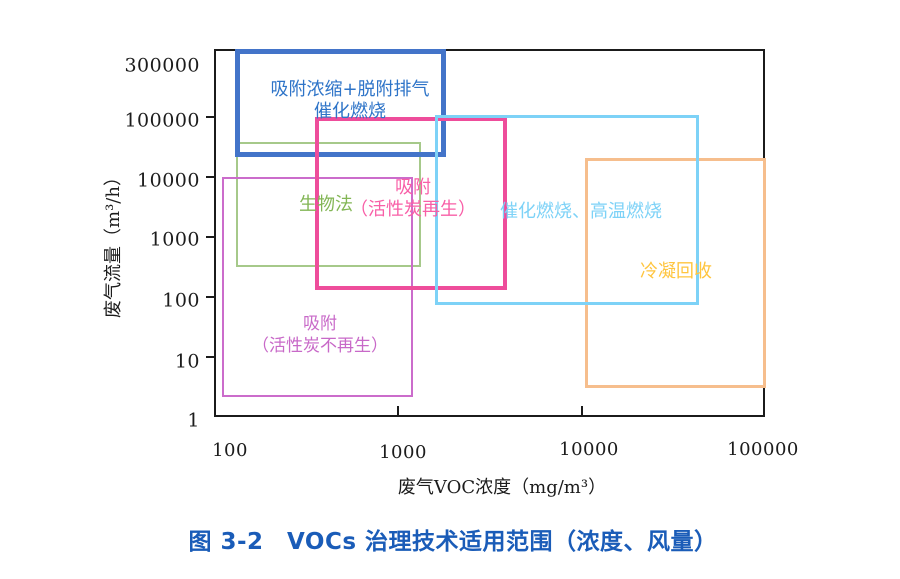 The image size is (900, 579). I want to click on tech-box-condensation-recovery, so click(675, 273).